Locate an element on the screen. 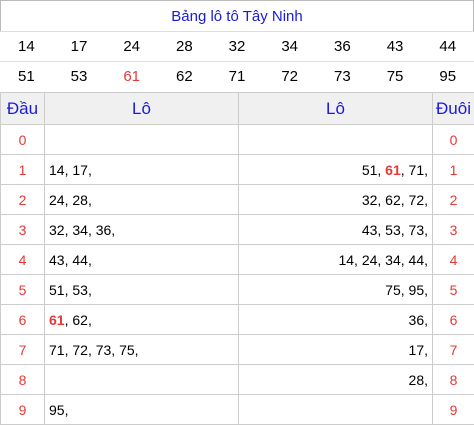 This screenshot has height=425, width=474. lo-left-cell: 95, is located at coordinates (142, 410).